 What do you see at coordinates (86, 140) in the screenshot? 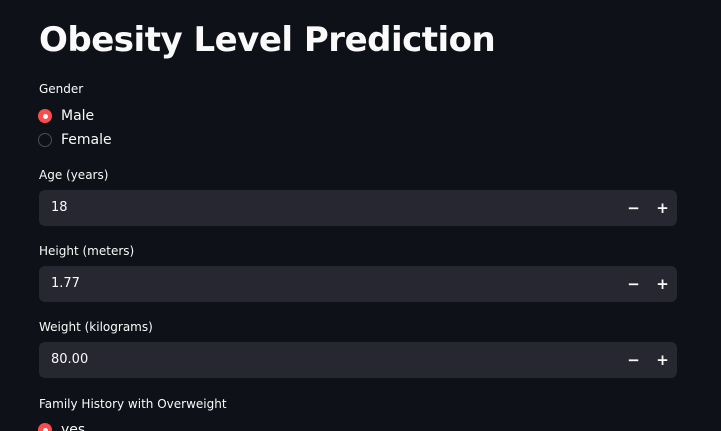
I see `gender-option-label: Female` at bounding box center [86, 140].